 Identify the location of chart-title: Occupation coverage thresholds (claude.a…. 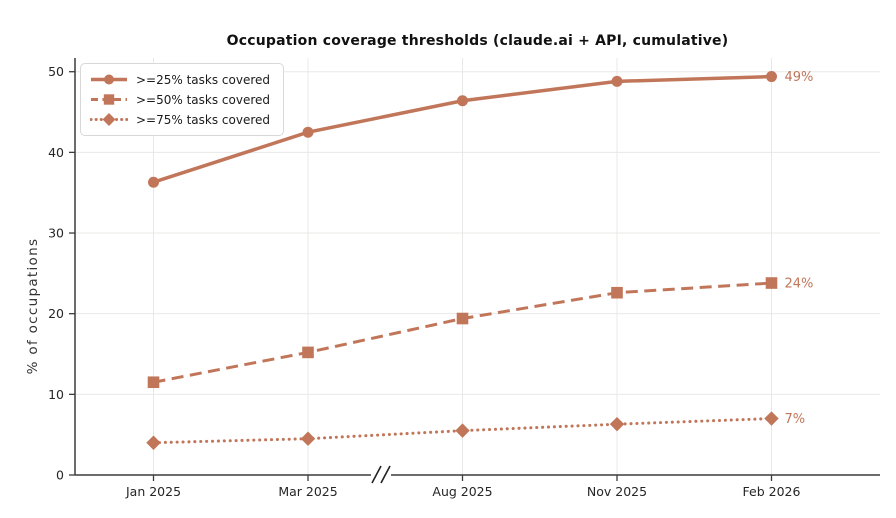
(477, 41).